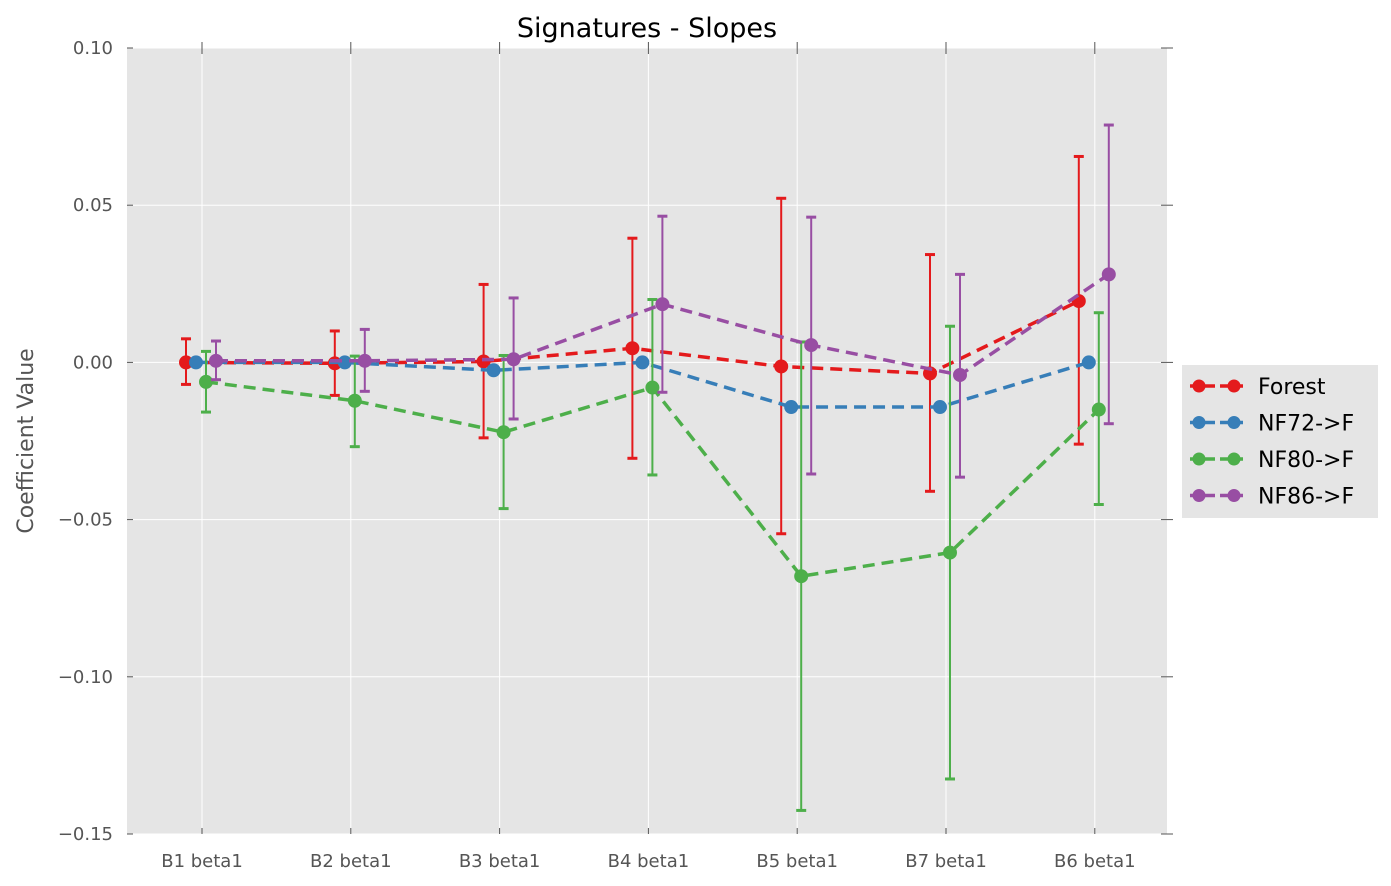 This screenshot has height=886, width=1391. Describe the element at coordinates (1306, 424) in the screenshot. I see `legend-label: NF72->F` at that location.